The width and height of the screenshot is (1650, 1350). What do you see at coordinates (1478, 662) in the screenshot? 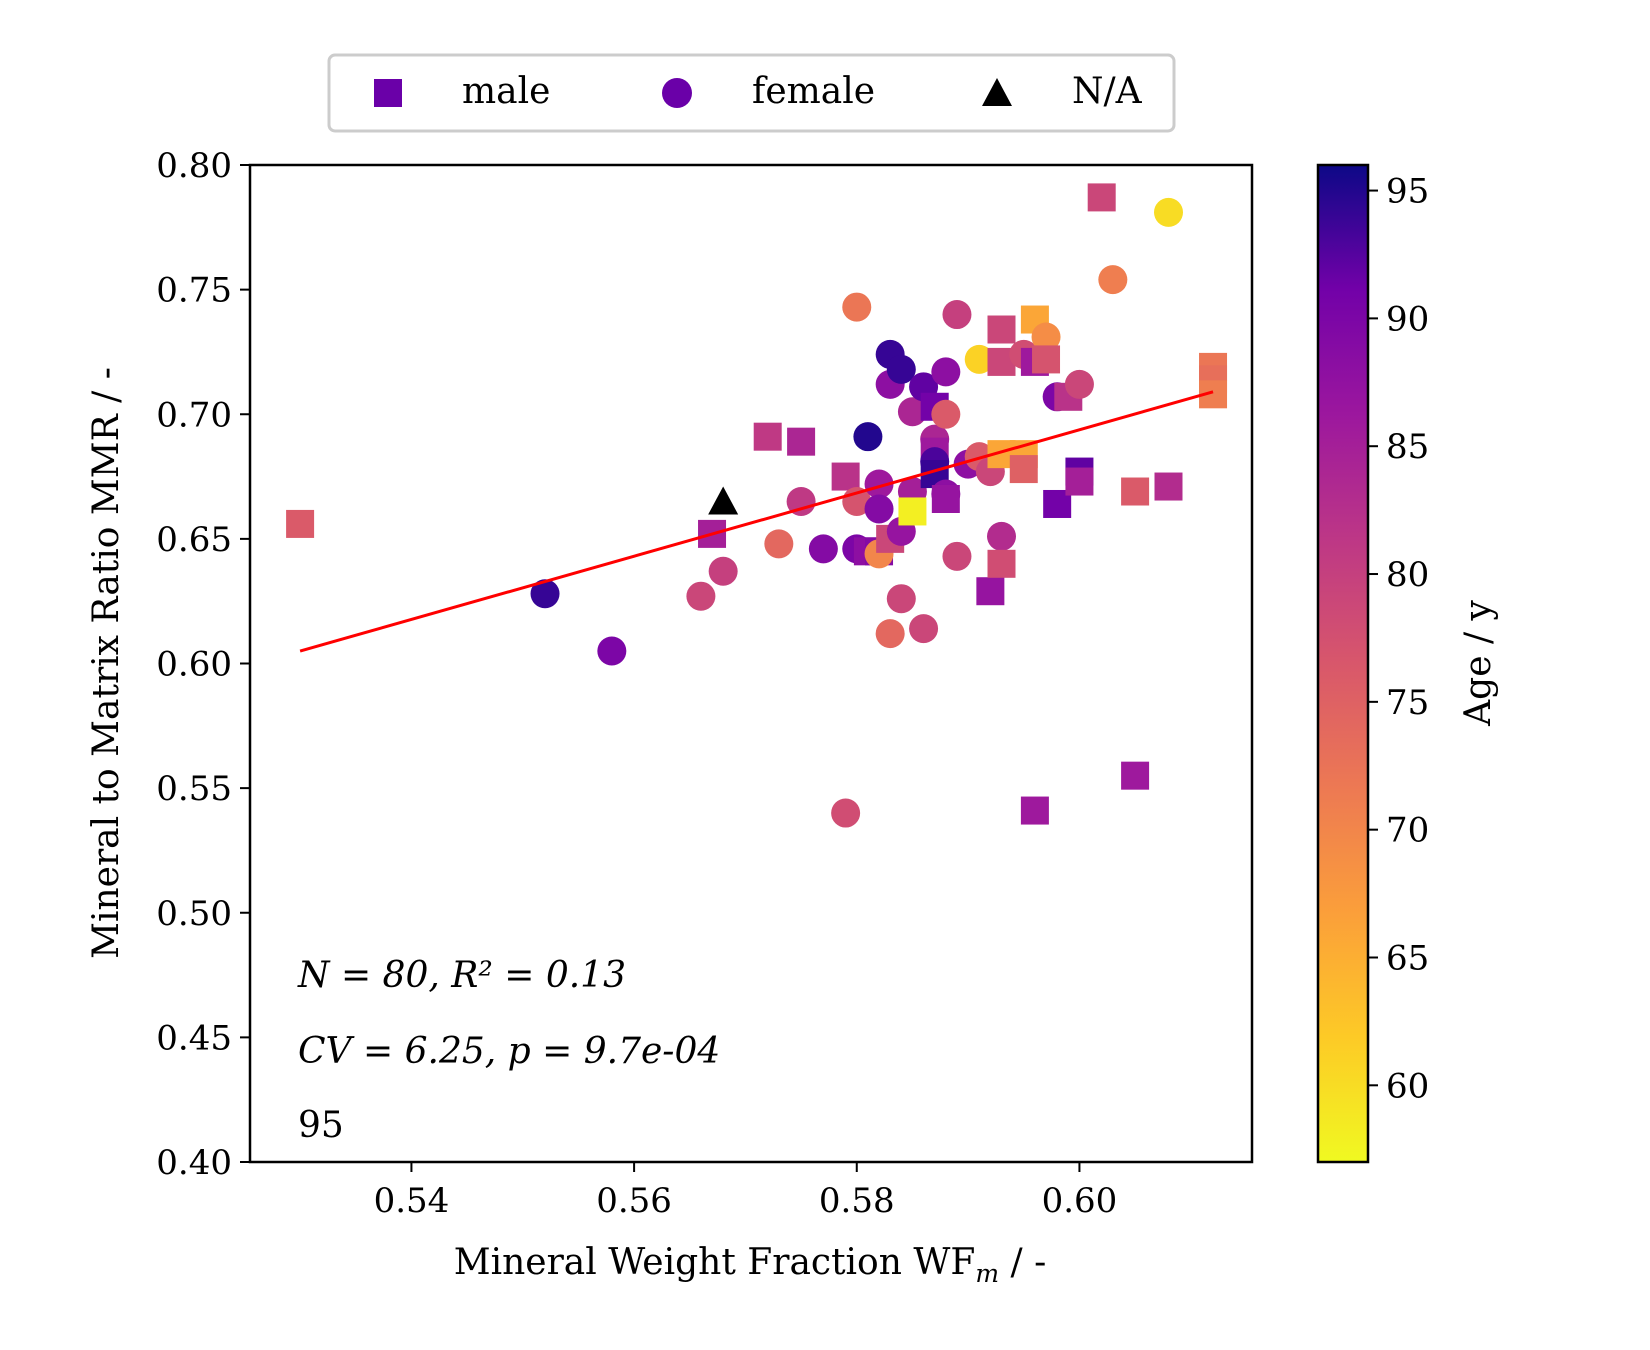
I see `colorbar-title: Age / y` at bounding box center [1478, 662].